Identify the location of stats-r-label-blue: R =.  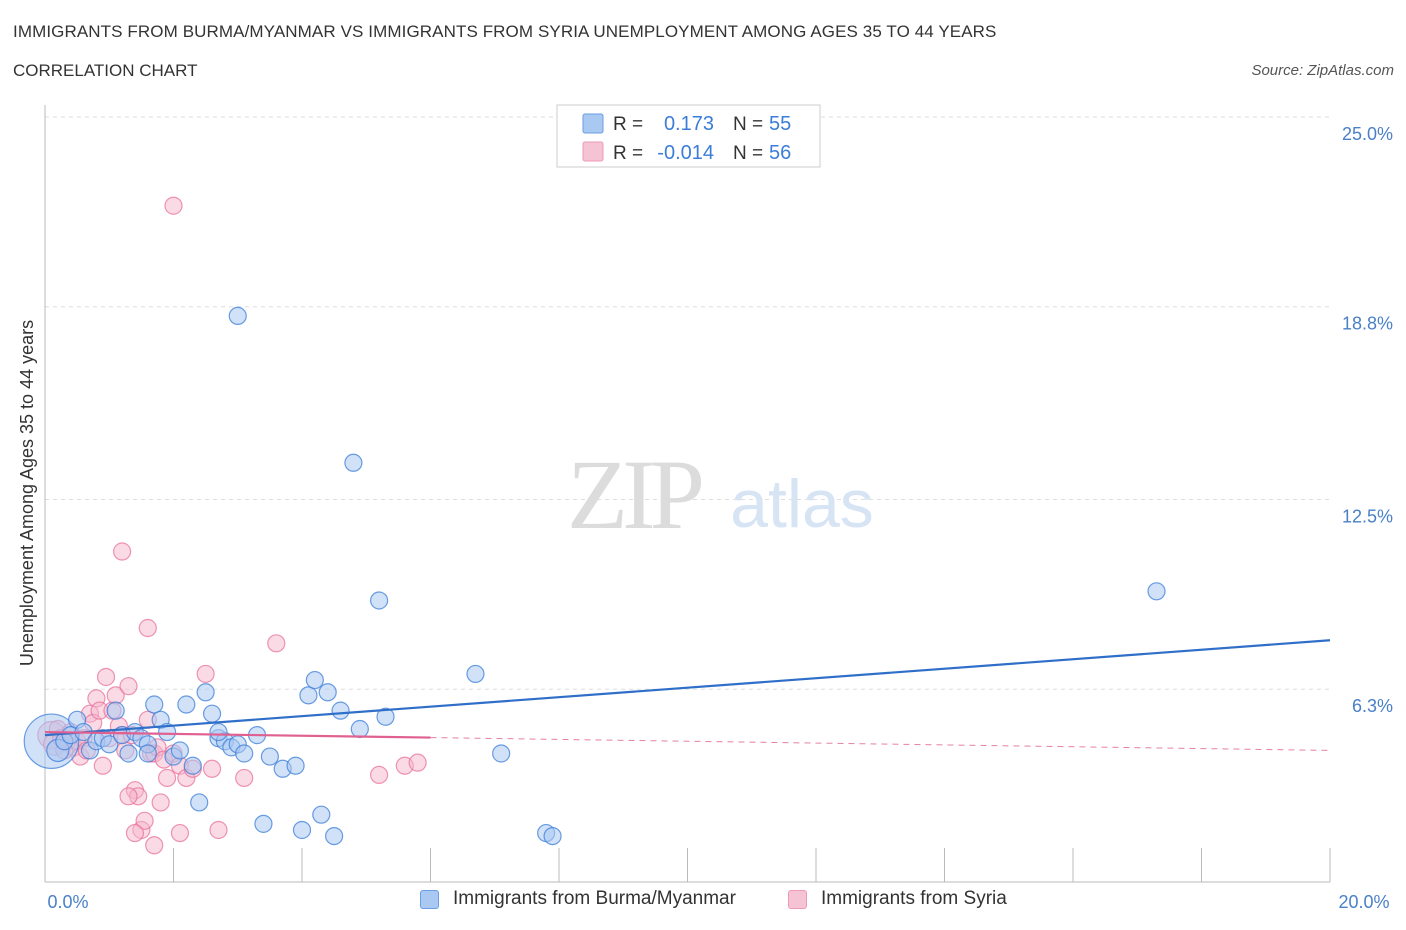
(628, 124).